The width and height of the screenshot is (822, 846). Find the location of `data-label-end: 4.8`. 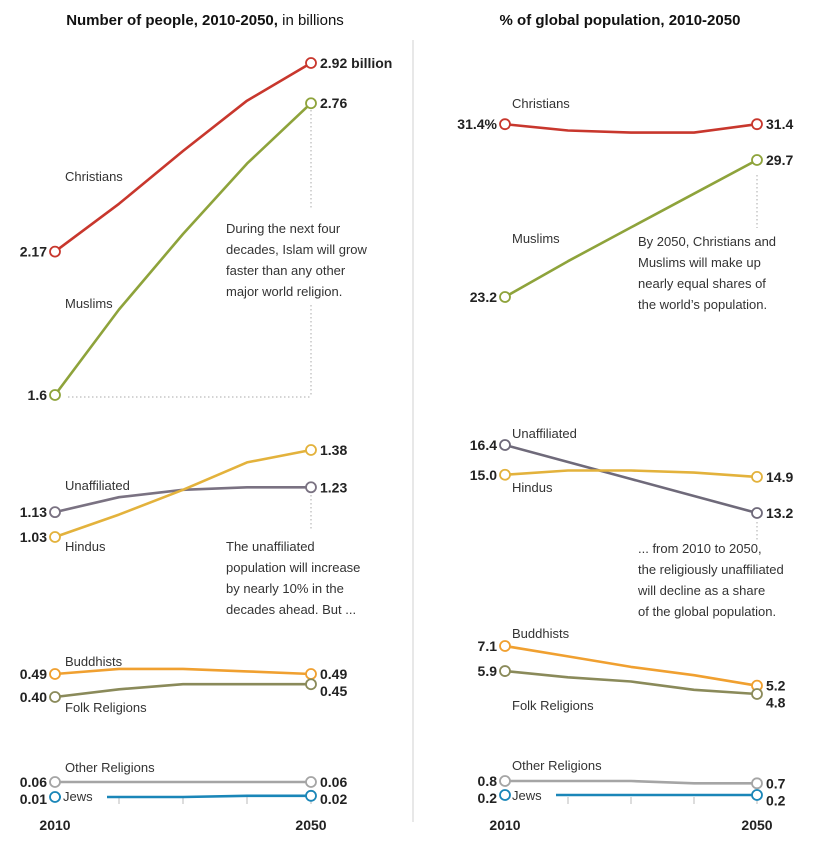

data-label-end: 4.8 is located at coordinates (776, 703).